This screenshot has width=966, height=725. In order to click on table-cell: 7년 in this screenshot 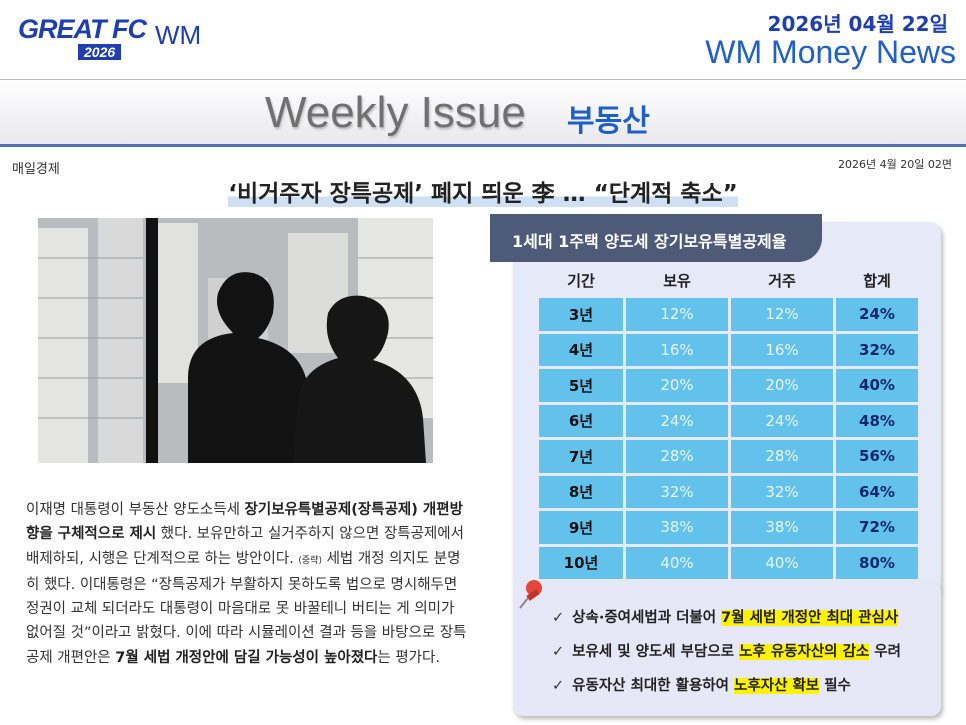, I will do `click(581, 456)`.